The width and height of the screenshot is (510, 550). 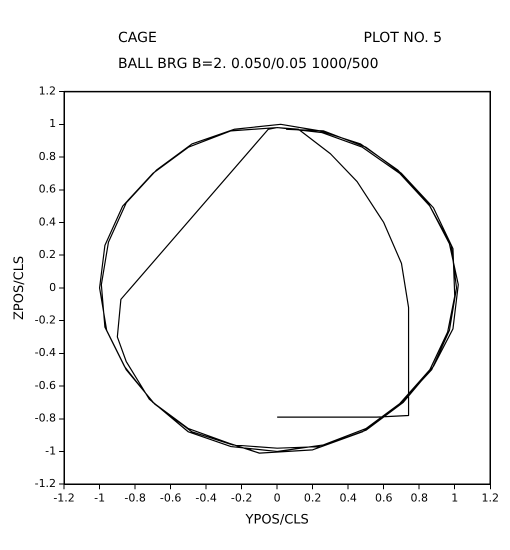 What do you see at coordinates (45, 483) in the screenshot?
I see `y-tick-label: -1.2` at bounding box center [45, 483].